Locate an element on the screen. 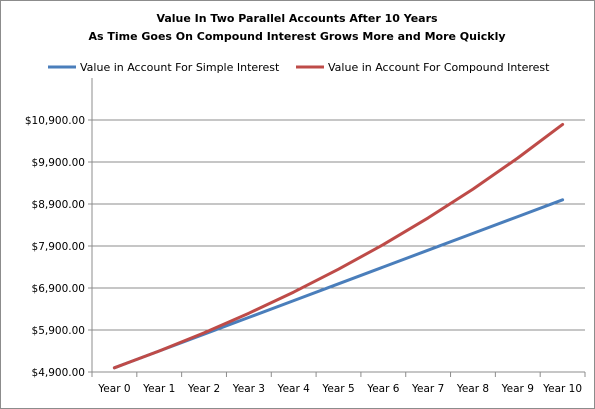 The width and height of the screenshot is (595, 409). x-tick-label: Year 3 is located at coordinates (248, 389).